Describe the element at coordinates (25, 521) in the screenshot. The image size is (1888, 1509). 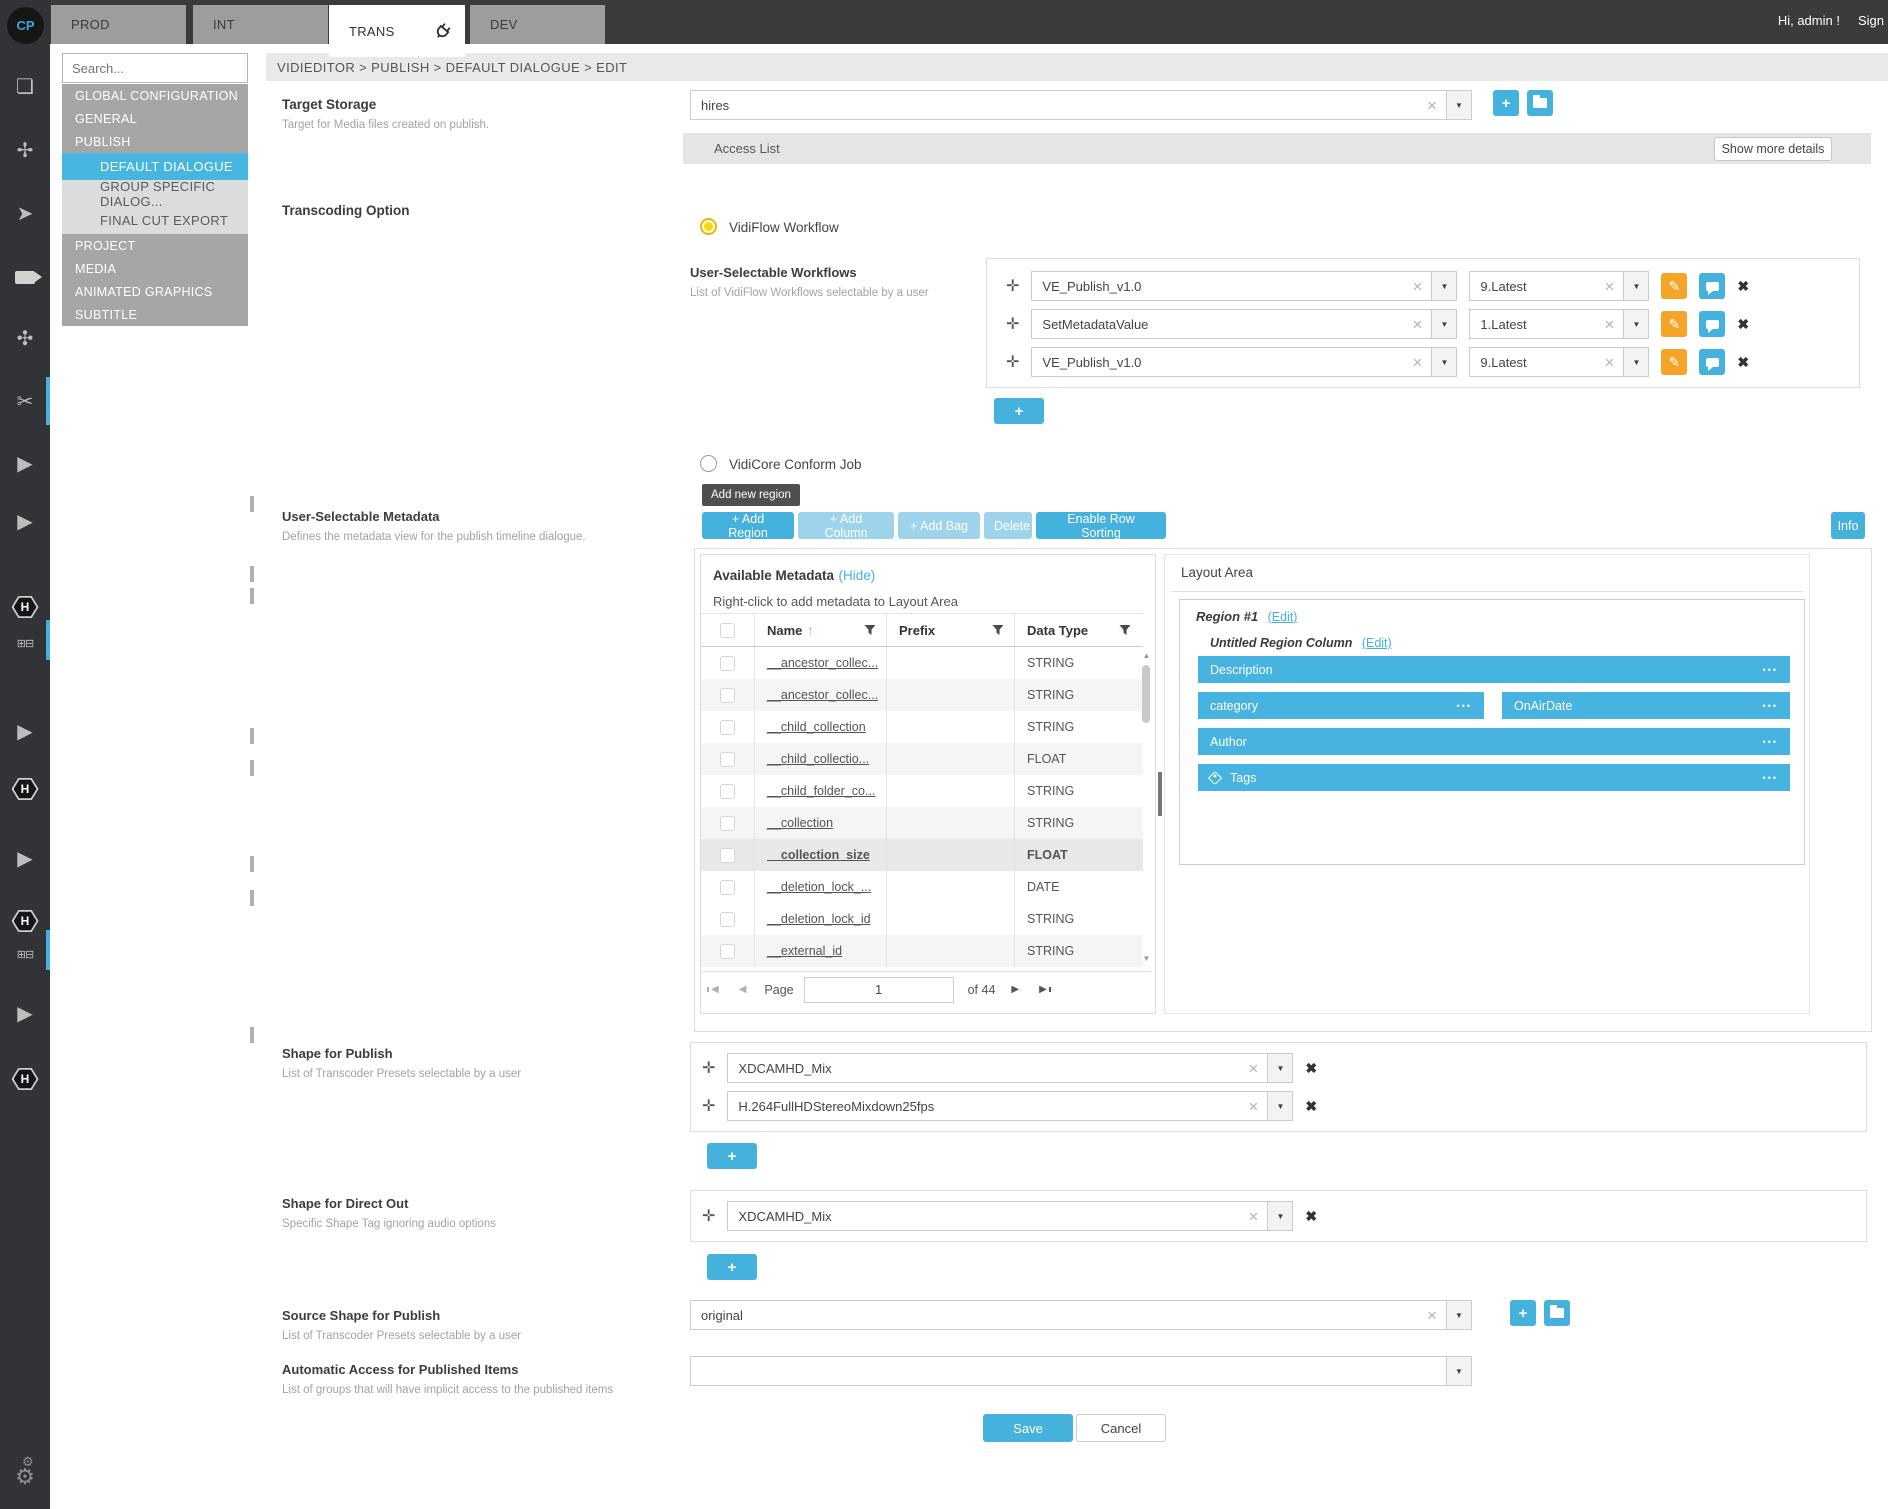
I see `import-module-icon: ▶` at that location.